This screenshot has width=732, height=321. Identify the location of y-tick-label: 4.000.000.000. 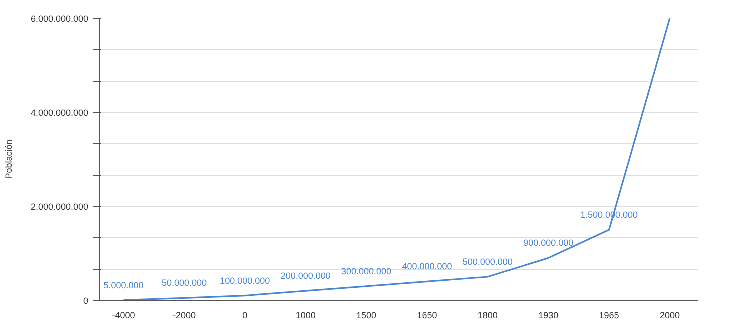
(59, 113).